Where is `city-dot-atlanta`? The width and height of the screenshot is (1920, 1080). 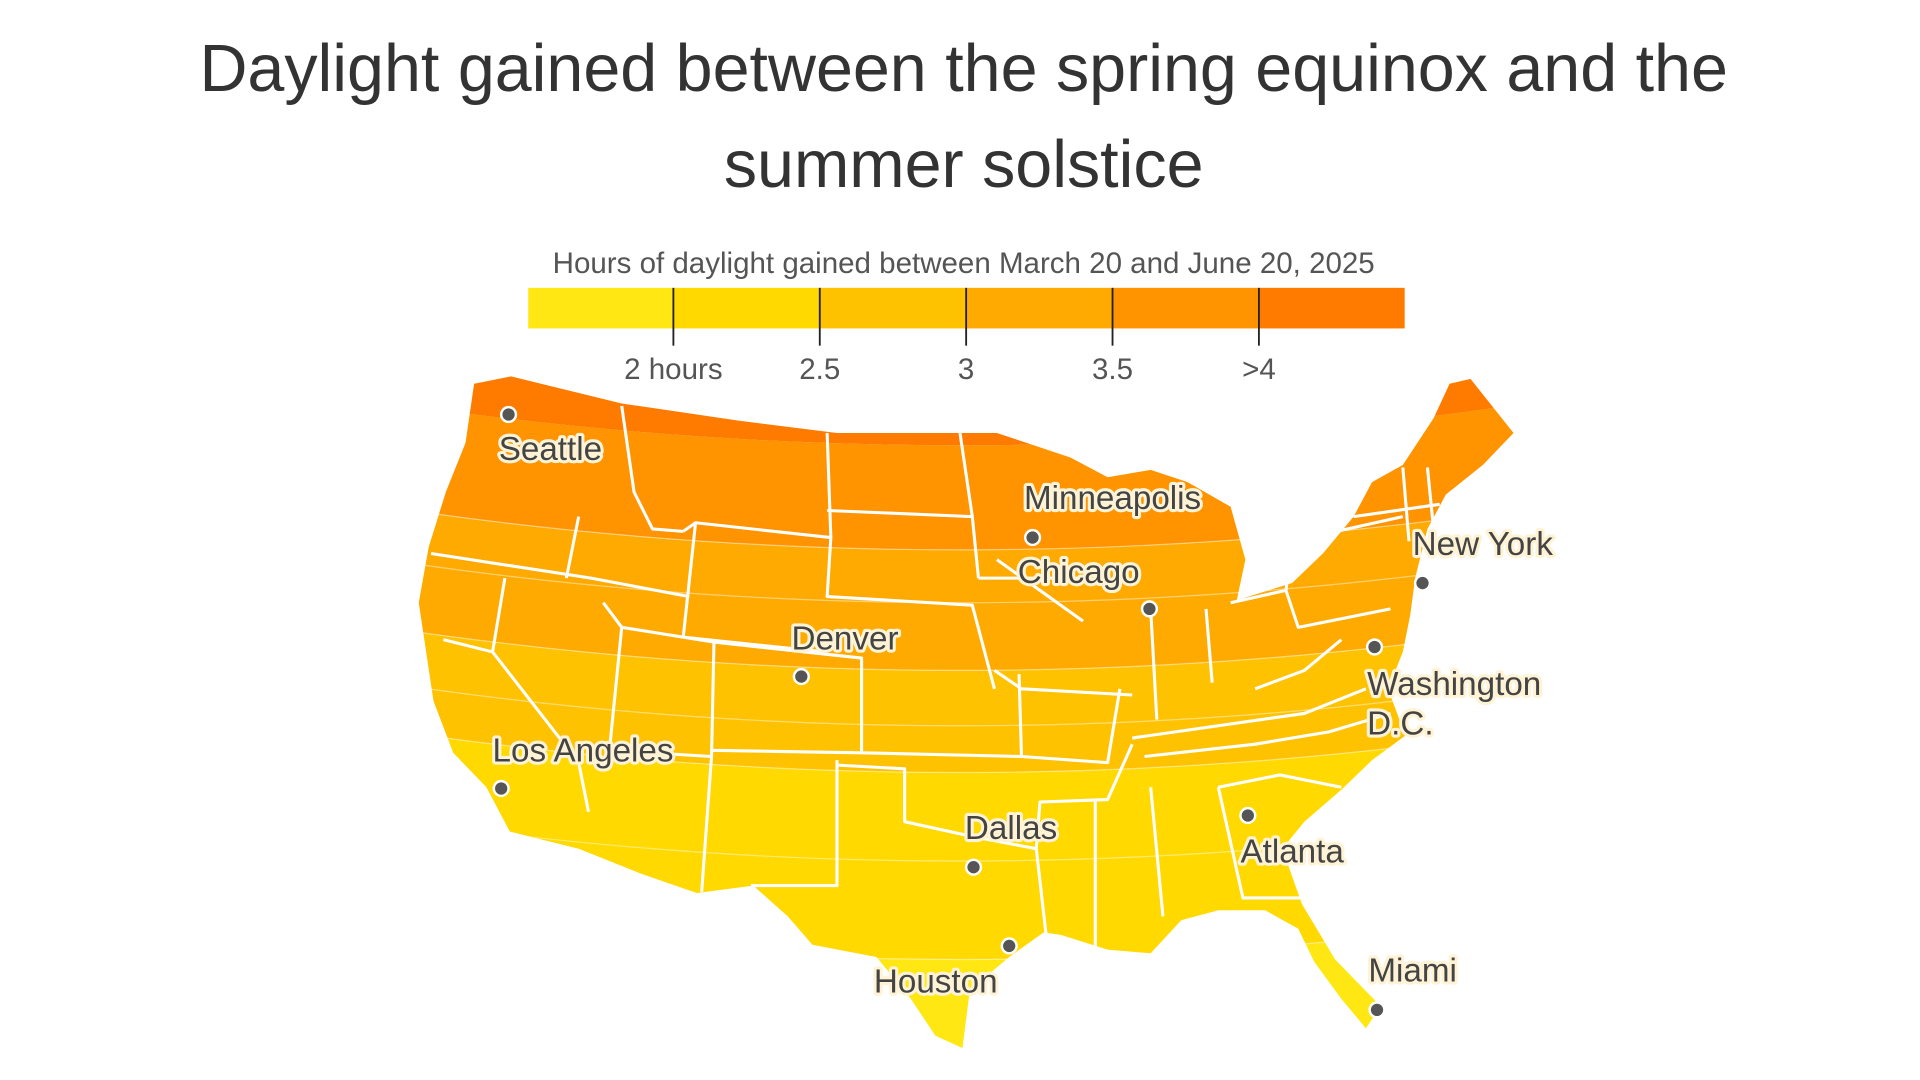
city-dot-atlanta is located at coordinates (1248, 815).